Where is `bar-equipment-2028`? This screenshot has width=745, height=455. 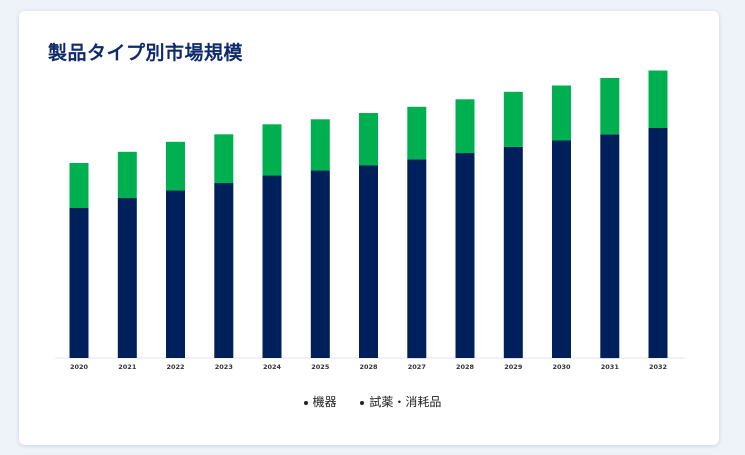 bar-equipment-2028 is located at coordinates (465, 255).